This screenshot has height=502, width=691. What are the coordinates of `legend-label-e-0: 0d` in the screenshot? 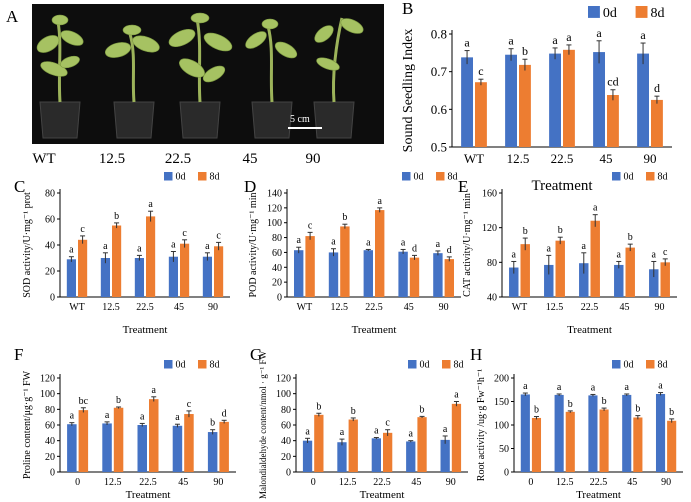 It's located at (629, 177).